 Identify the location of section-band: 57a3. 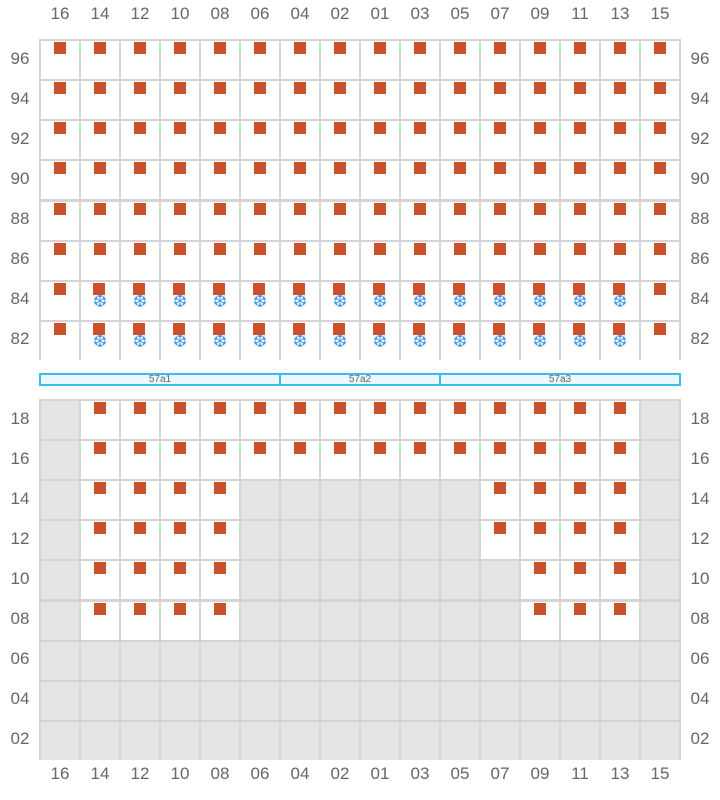
(560, 379).